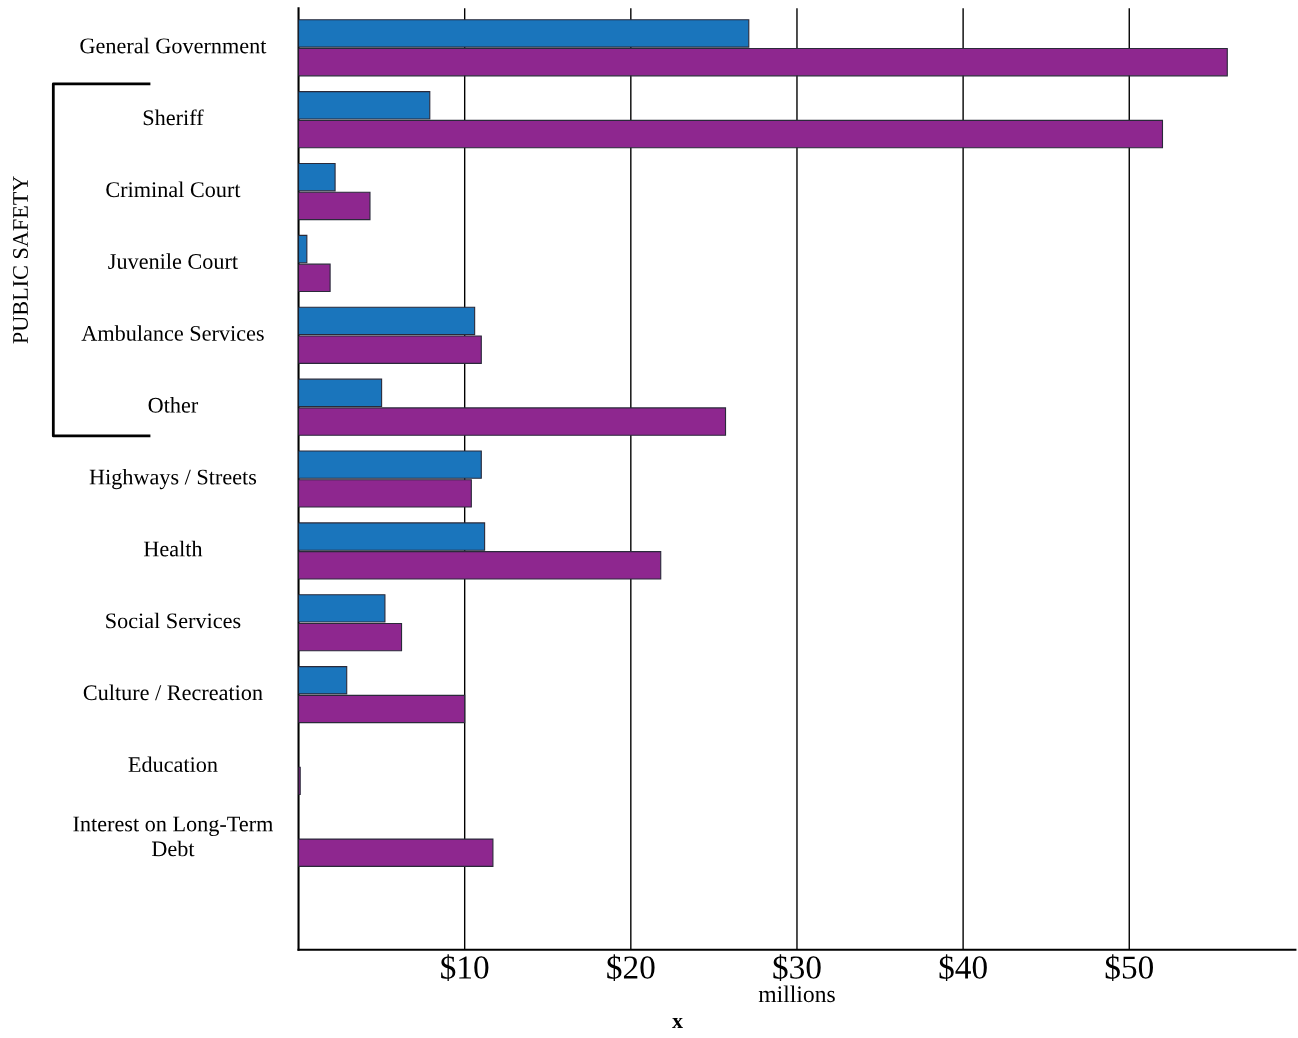  What do you see at coordinates (465, 967) in the screenshot?
I see `x-tick-label: $10` at bounding box center [465, 967].